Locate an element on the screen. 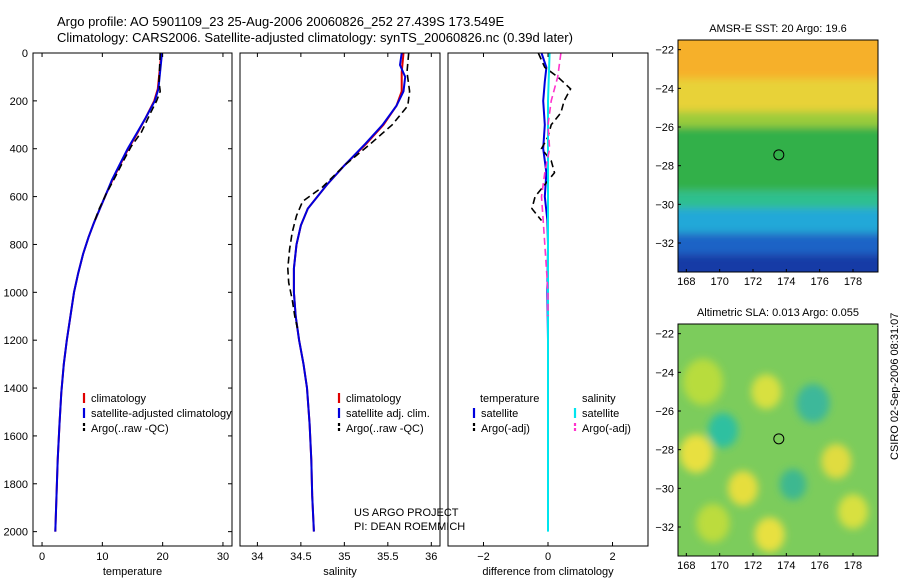 The height and width of the screenshot is (580, 900). temperature-series-group is located at coordinates (108, 292).